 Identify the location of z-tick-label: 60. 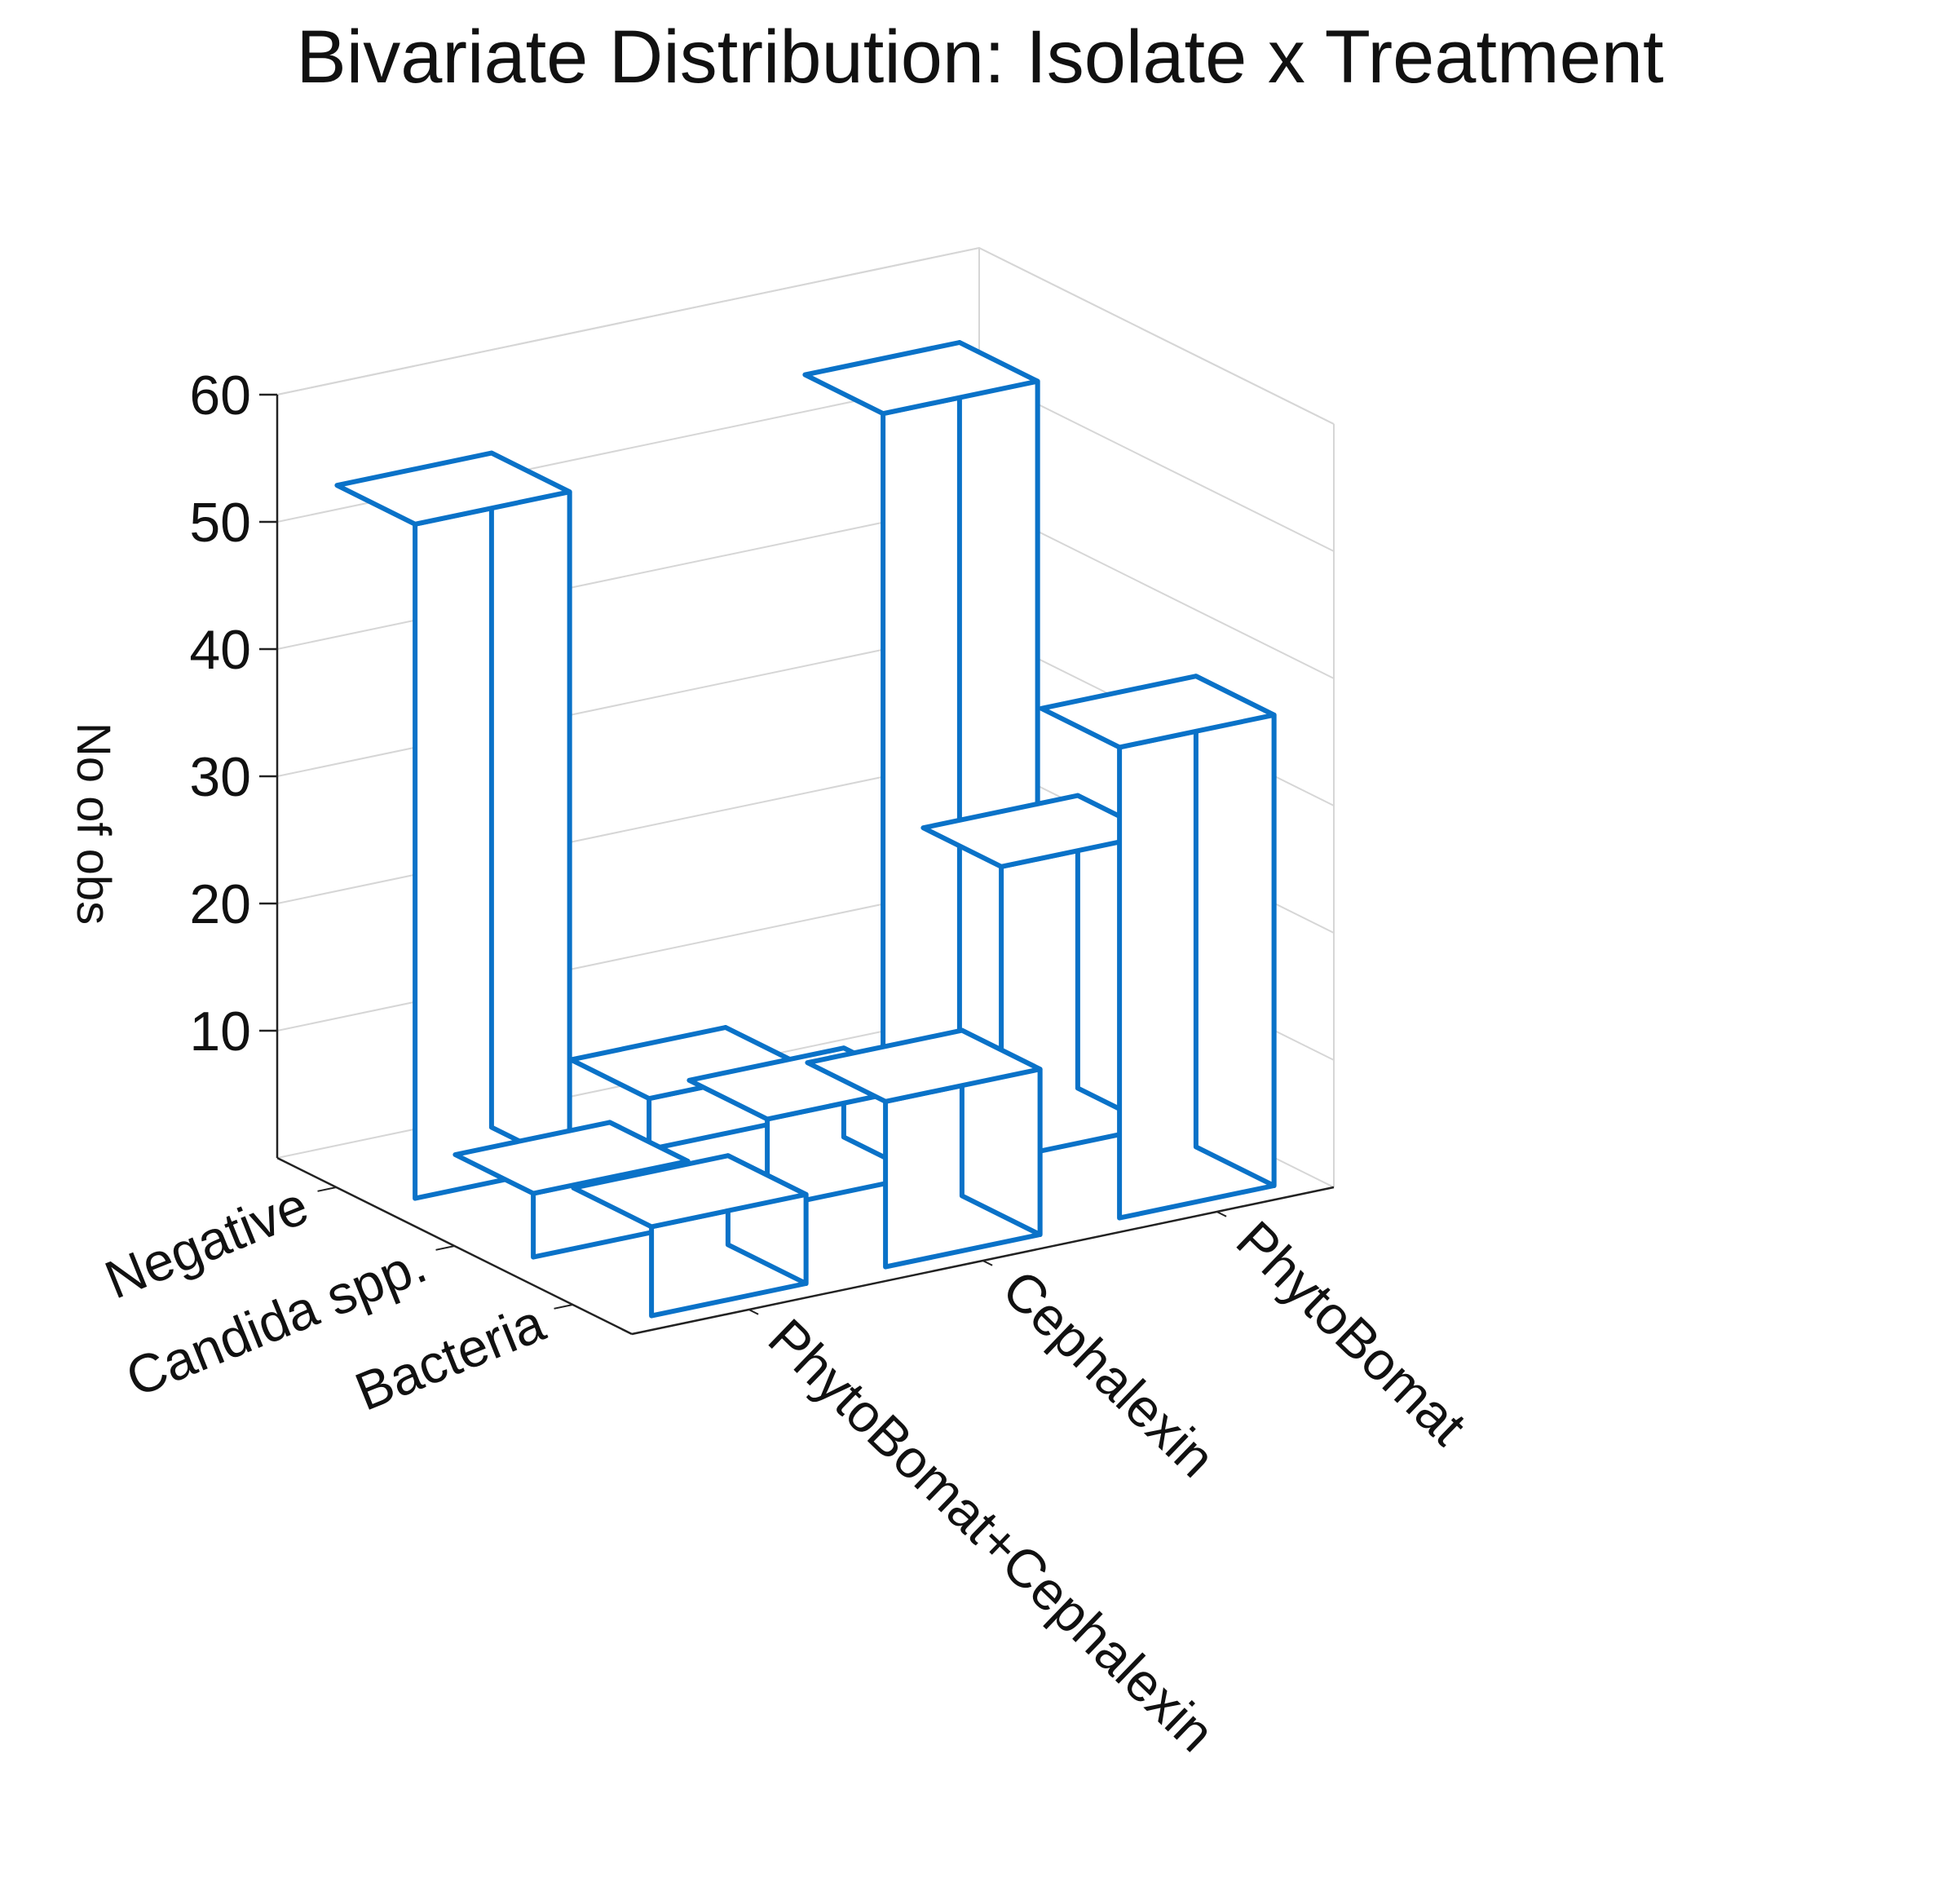
(220, 395).